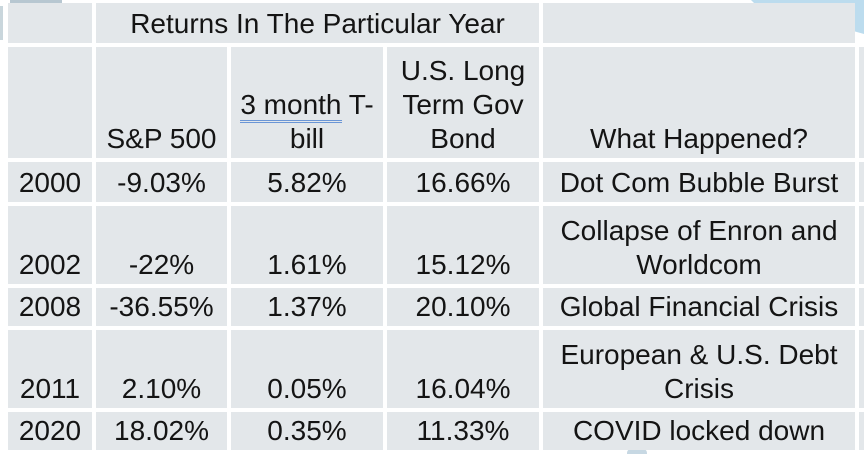 The height and width of the screenshot is (454, 864). What do you see at coordinates (463, 182) in the screenshot?
I see `cell-bond: 16.66%` at bounding box center [463, 182].